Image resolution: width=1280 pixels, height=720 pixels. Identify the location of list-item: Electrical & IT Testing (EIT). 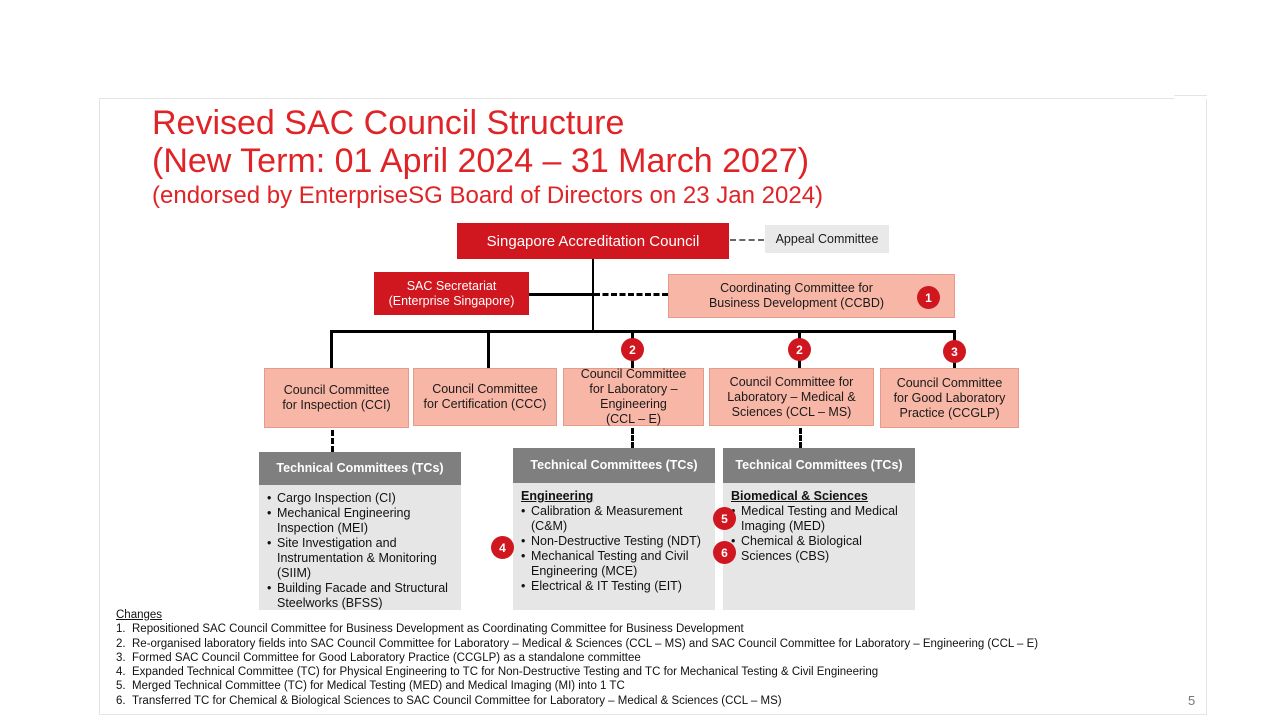
(614, 586).